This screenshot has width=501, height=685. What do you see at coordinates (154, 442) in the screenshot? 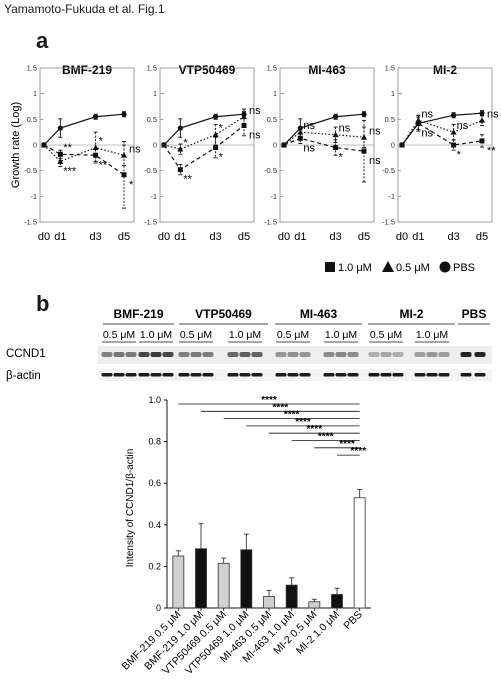
I see `bar-y-tick-label: 0.8` at bounding box center [154, 442].